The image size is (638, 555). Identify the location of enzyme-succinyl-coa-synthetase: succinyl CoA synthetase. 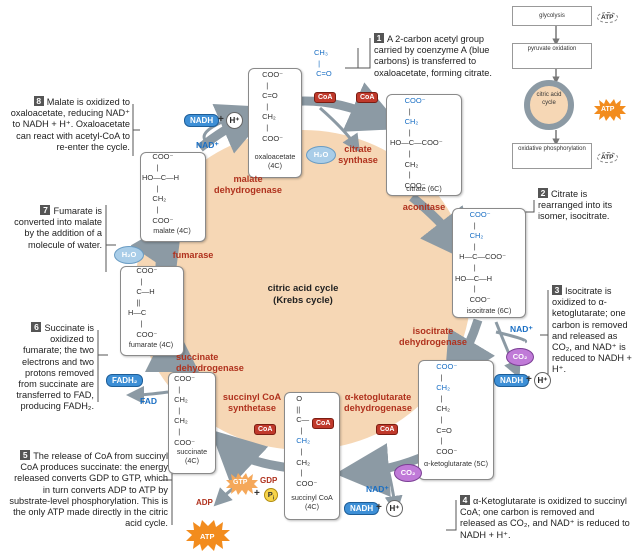
(252, 402).